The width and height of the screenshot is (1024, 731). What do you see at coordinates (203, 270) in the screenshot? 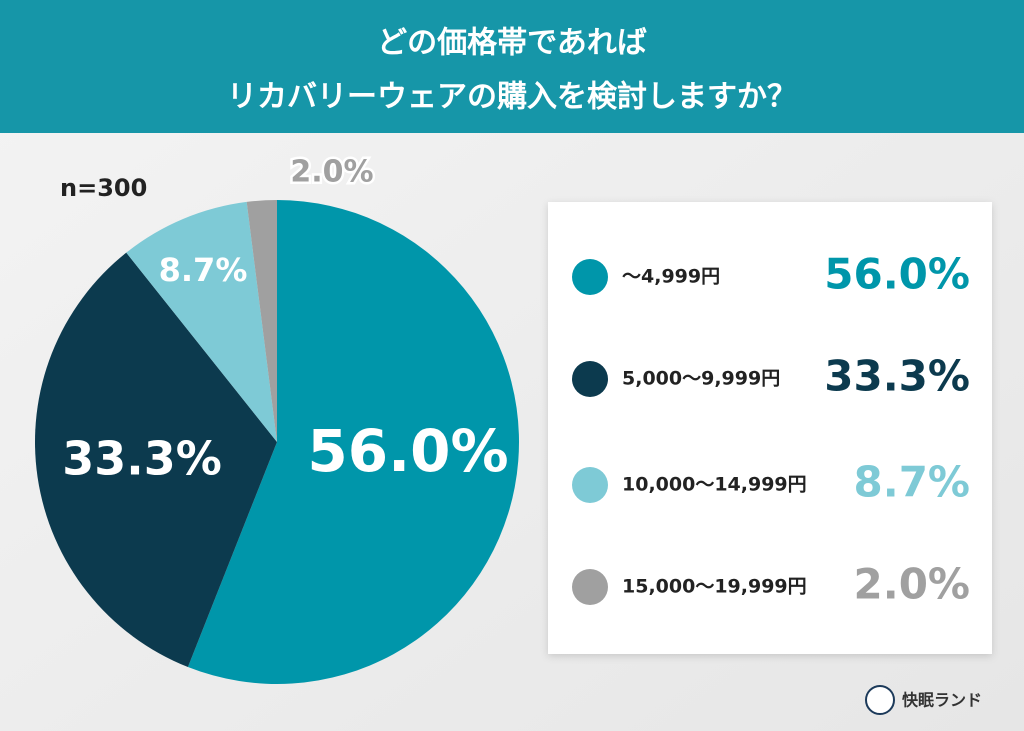
I see `slice-label: 8.7%` at bounding box center [203, 270].